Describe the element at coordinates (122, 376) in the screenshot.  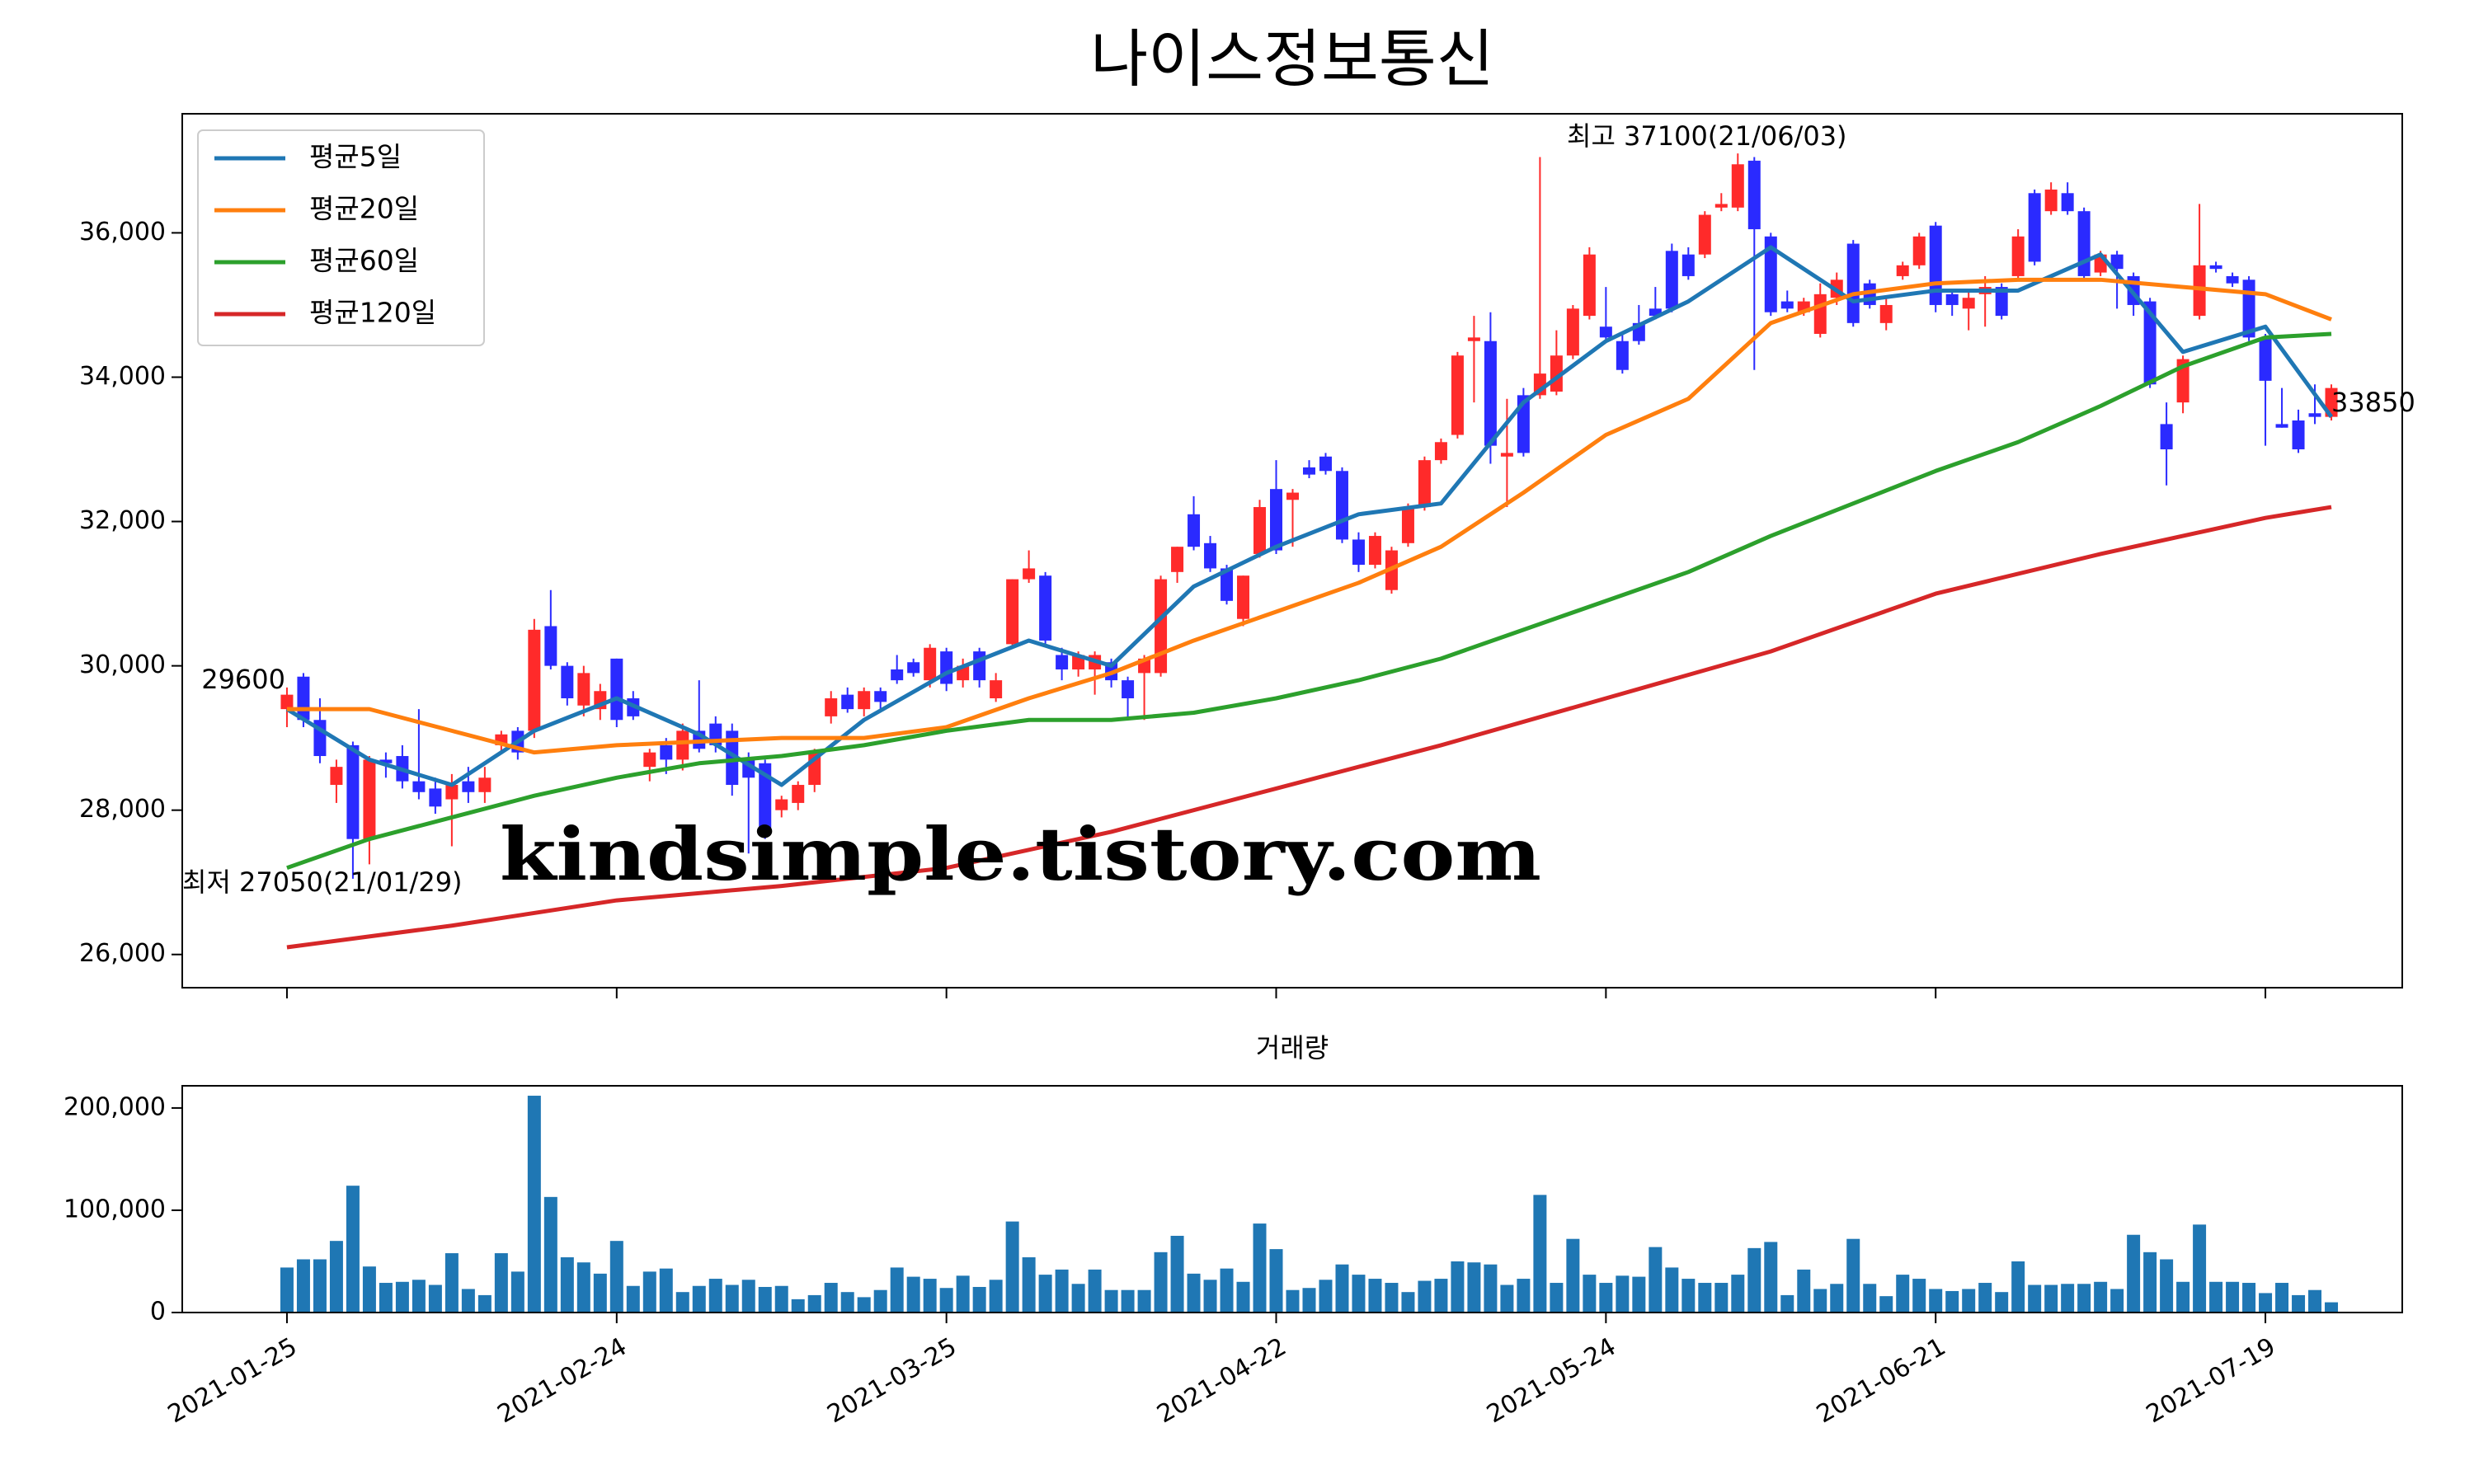
I see `y-tick-label: 34,000` at that location.